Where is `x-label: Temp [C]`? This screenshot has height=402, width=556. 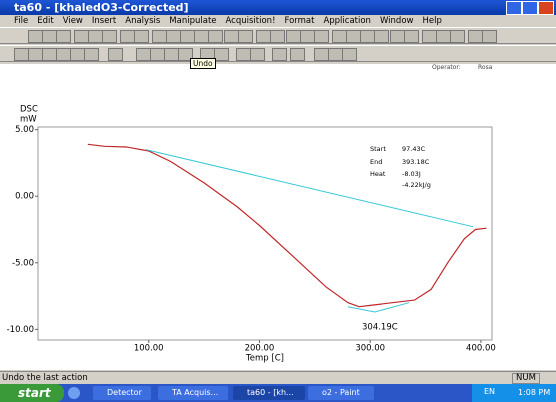
x-label: Temp [C] is located at coordinates (264, 359).